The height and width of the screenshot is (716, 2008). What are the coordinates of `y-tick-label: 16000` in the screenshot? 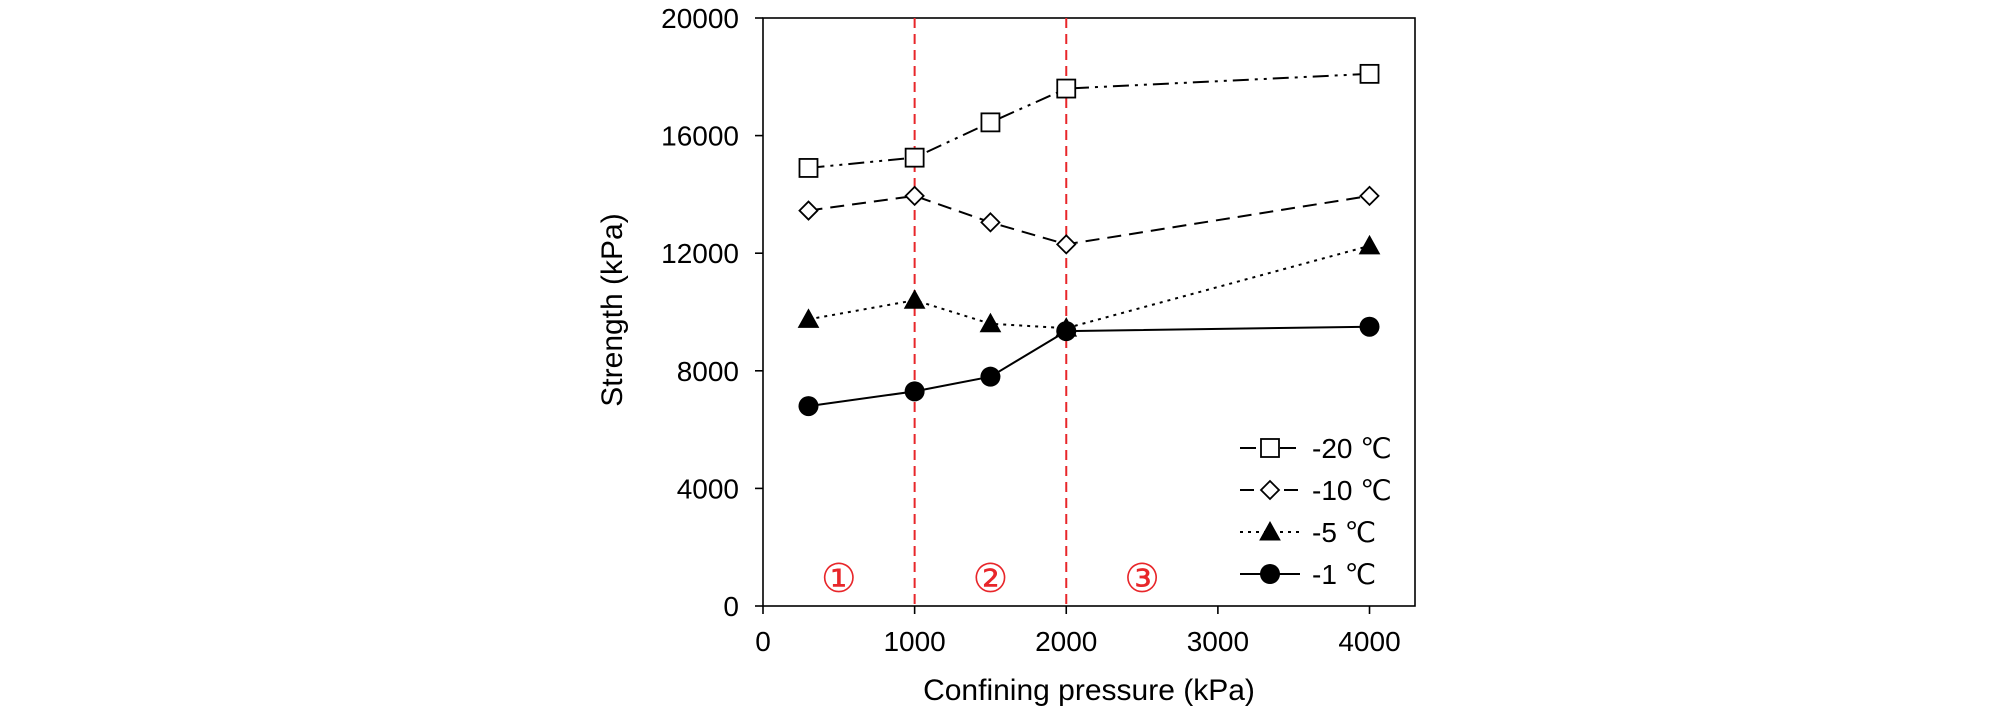 It's located at (700, 136).